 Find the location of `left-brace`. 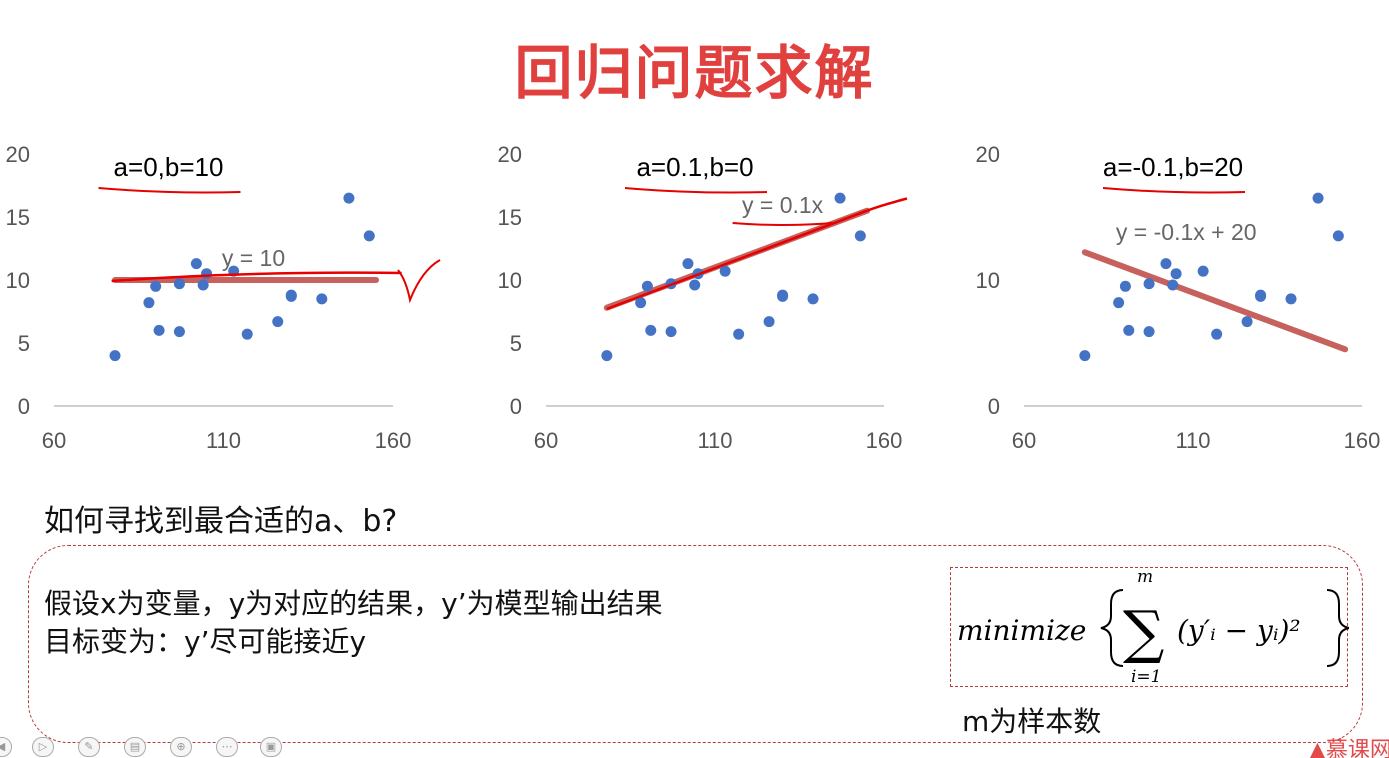

left-brace is located at coordinates (1112, 628).